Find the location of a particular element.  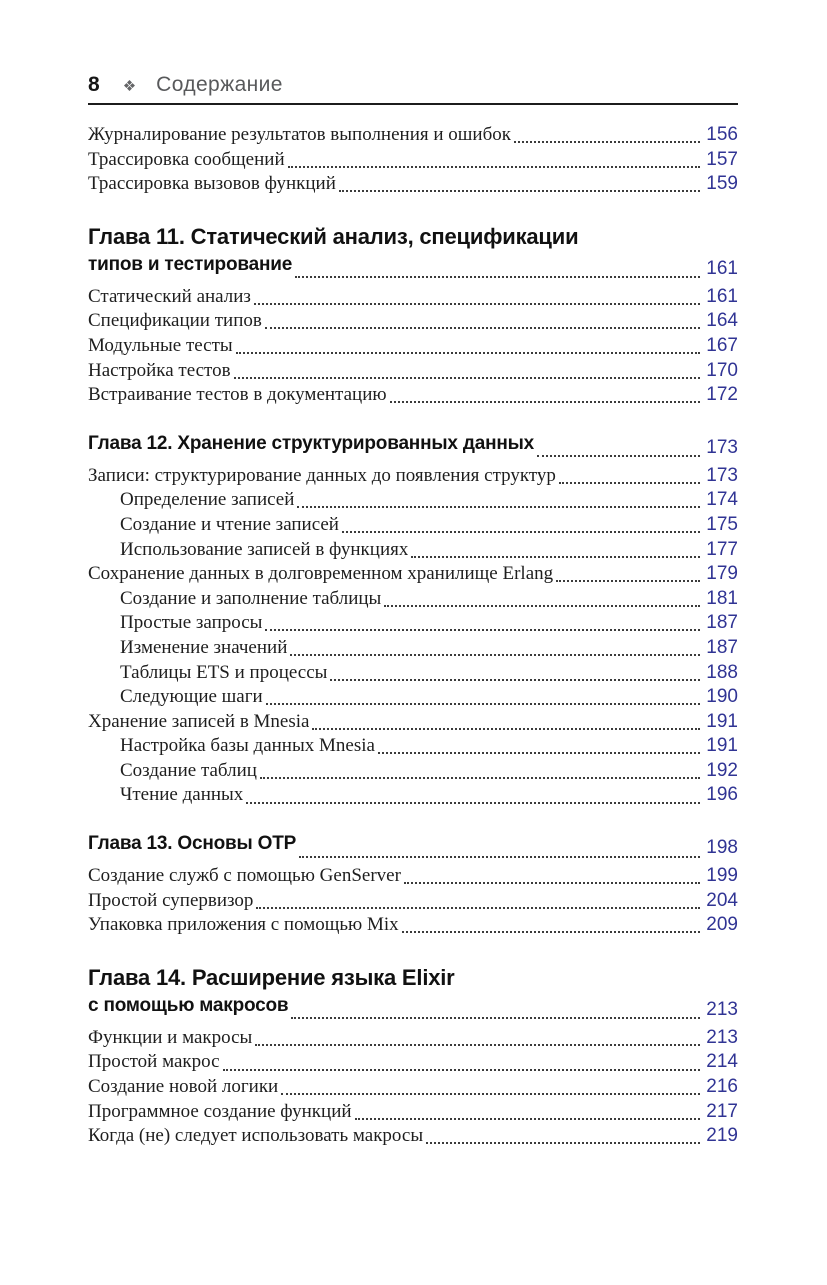

toc-entry-page: 174 is located at coordinates (722, 500).